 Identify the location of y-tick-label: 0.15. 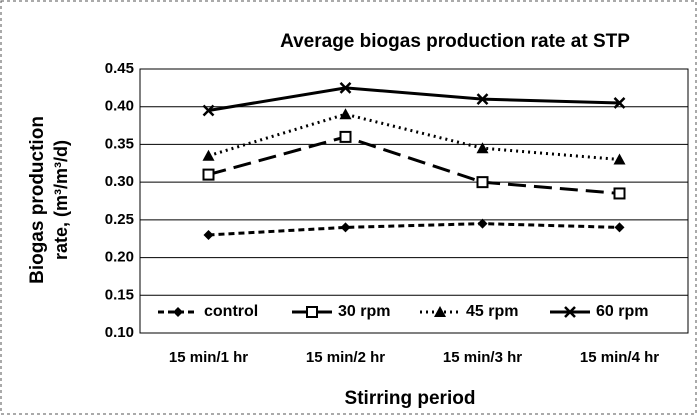
(119, 294).